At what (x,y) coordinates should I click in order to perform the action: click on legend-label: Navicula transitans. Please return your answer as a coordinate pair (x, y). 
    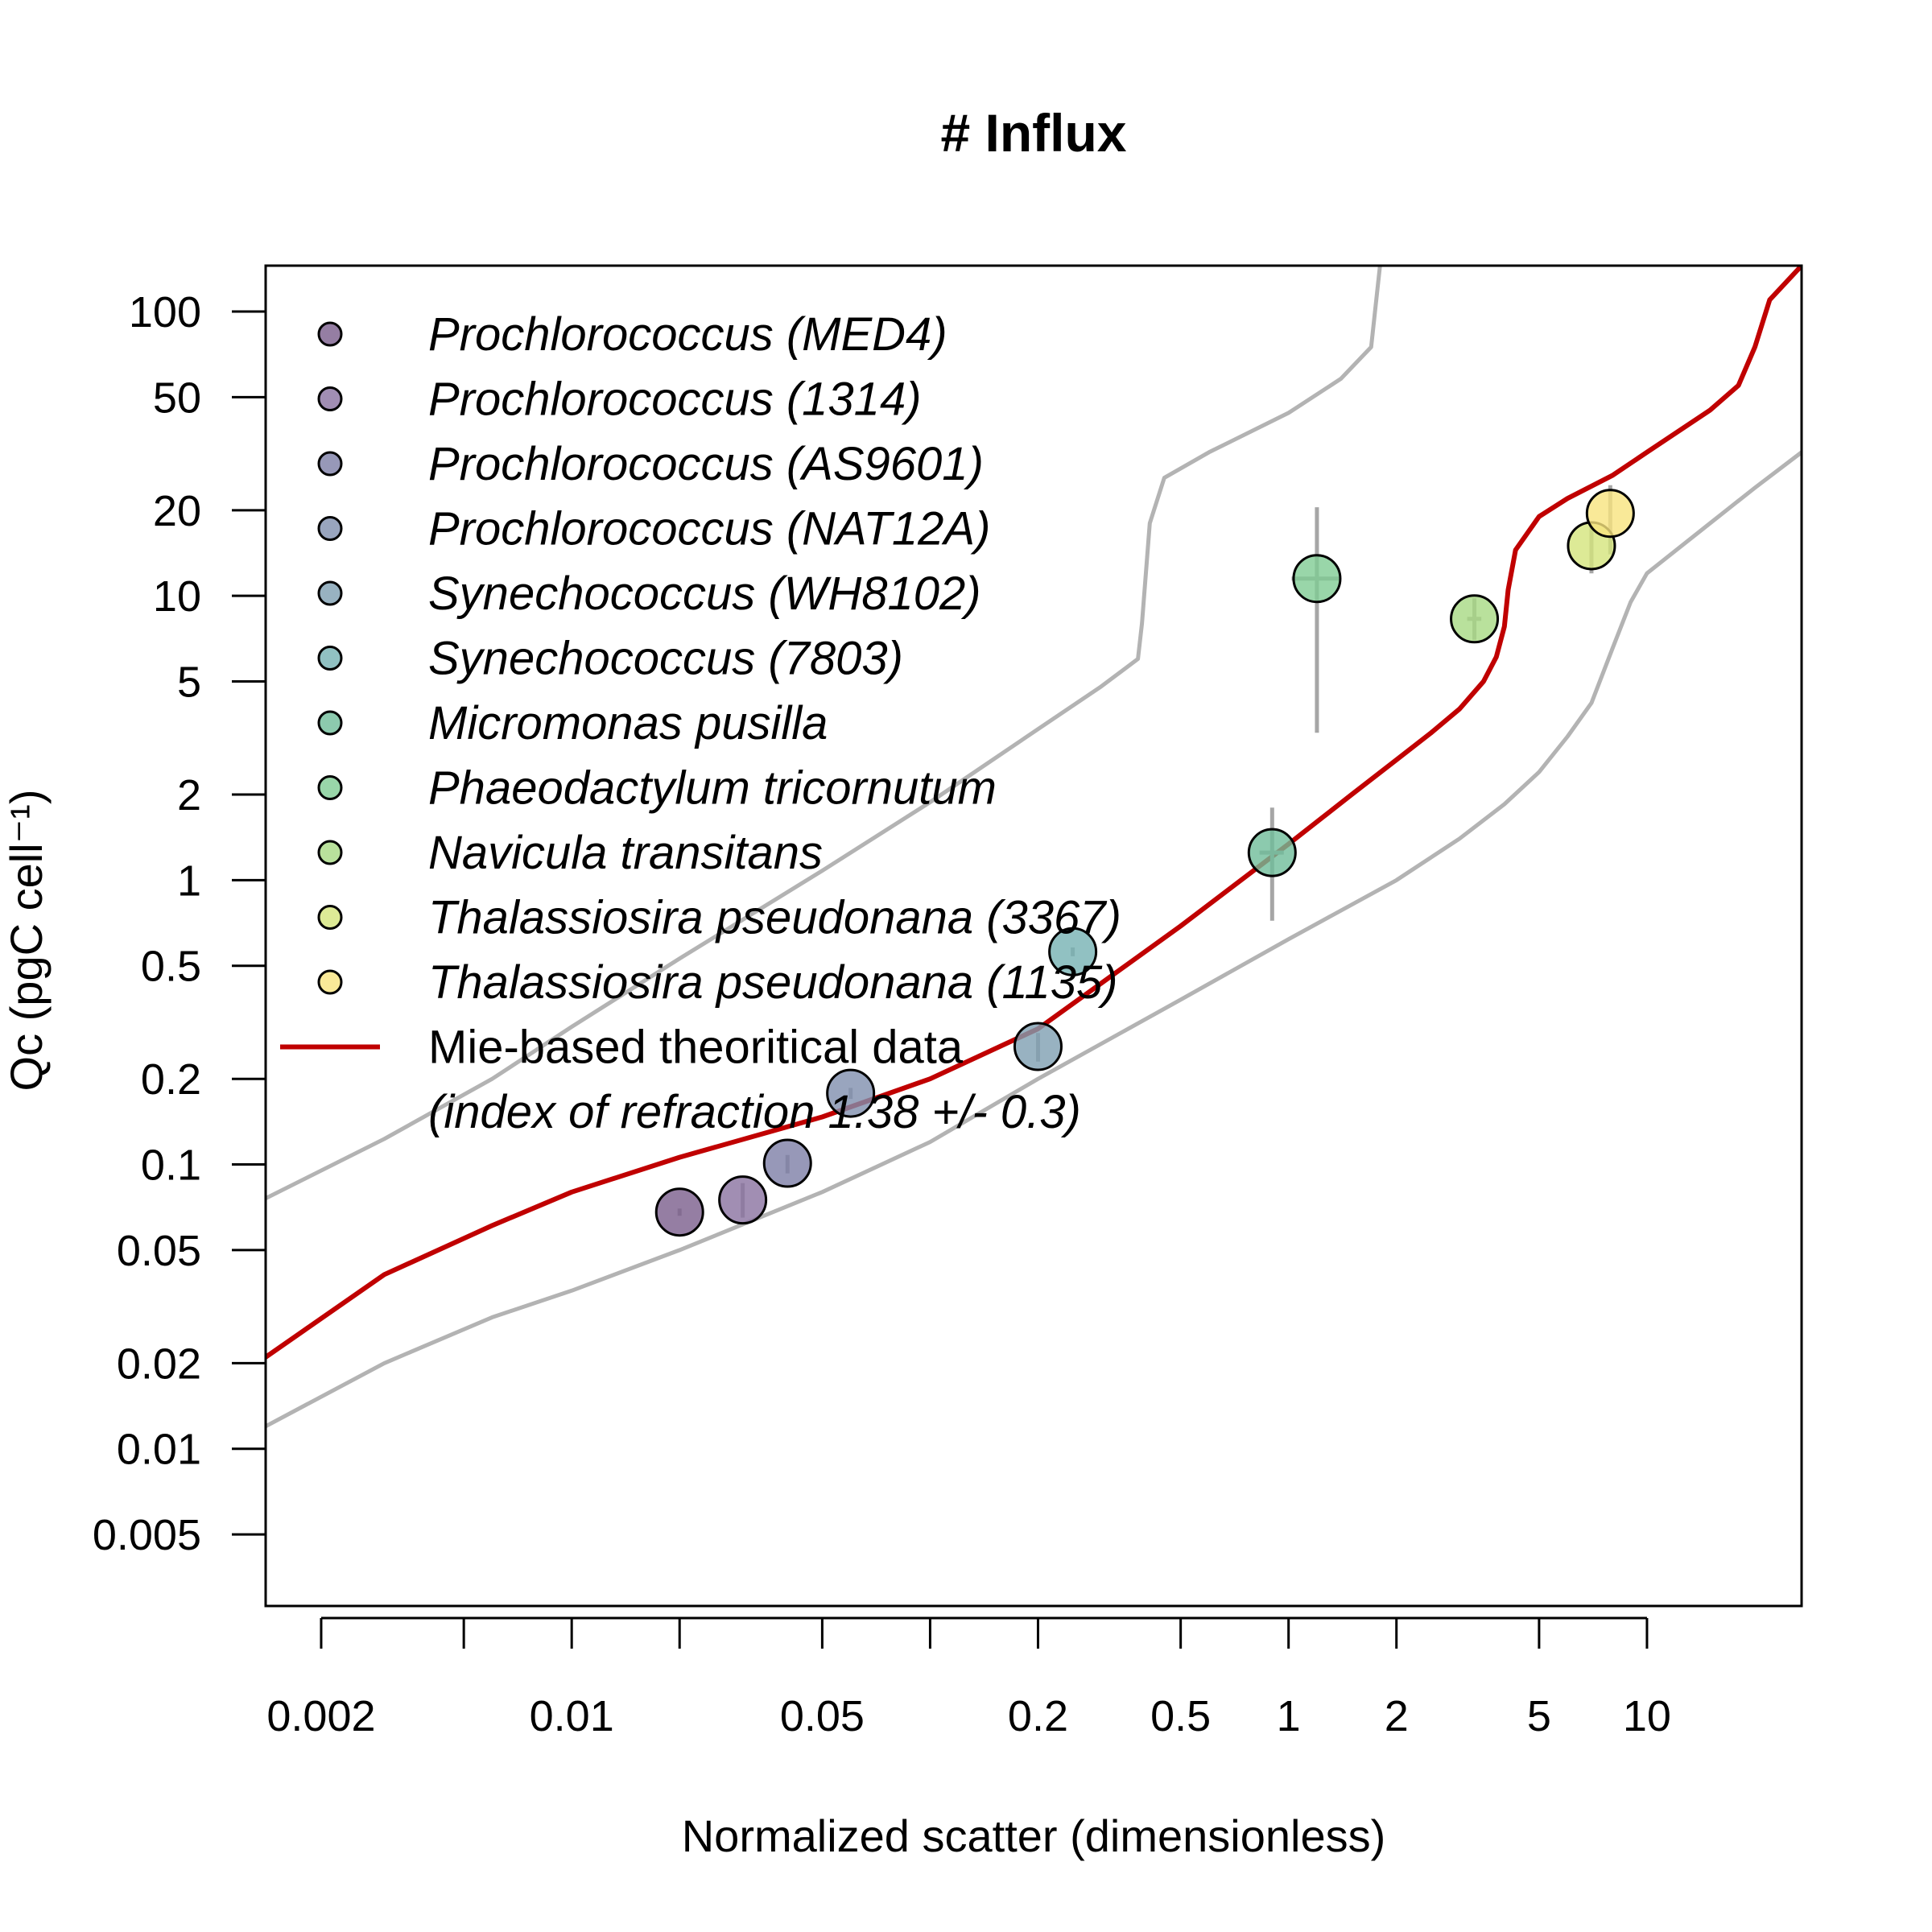
    Looking at the image, I should click on (625, 853).